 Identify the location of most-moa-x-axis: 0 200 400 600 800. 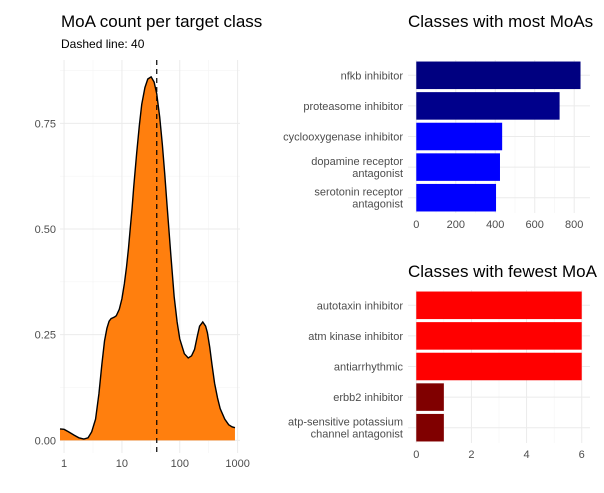
(498, 225).